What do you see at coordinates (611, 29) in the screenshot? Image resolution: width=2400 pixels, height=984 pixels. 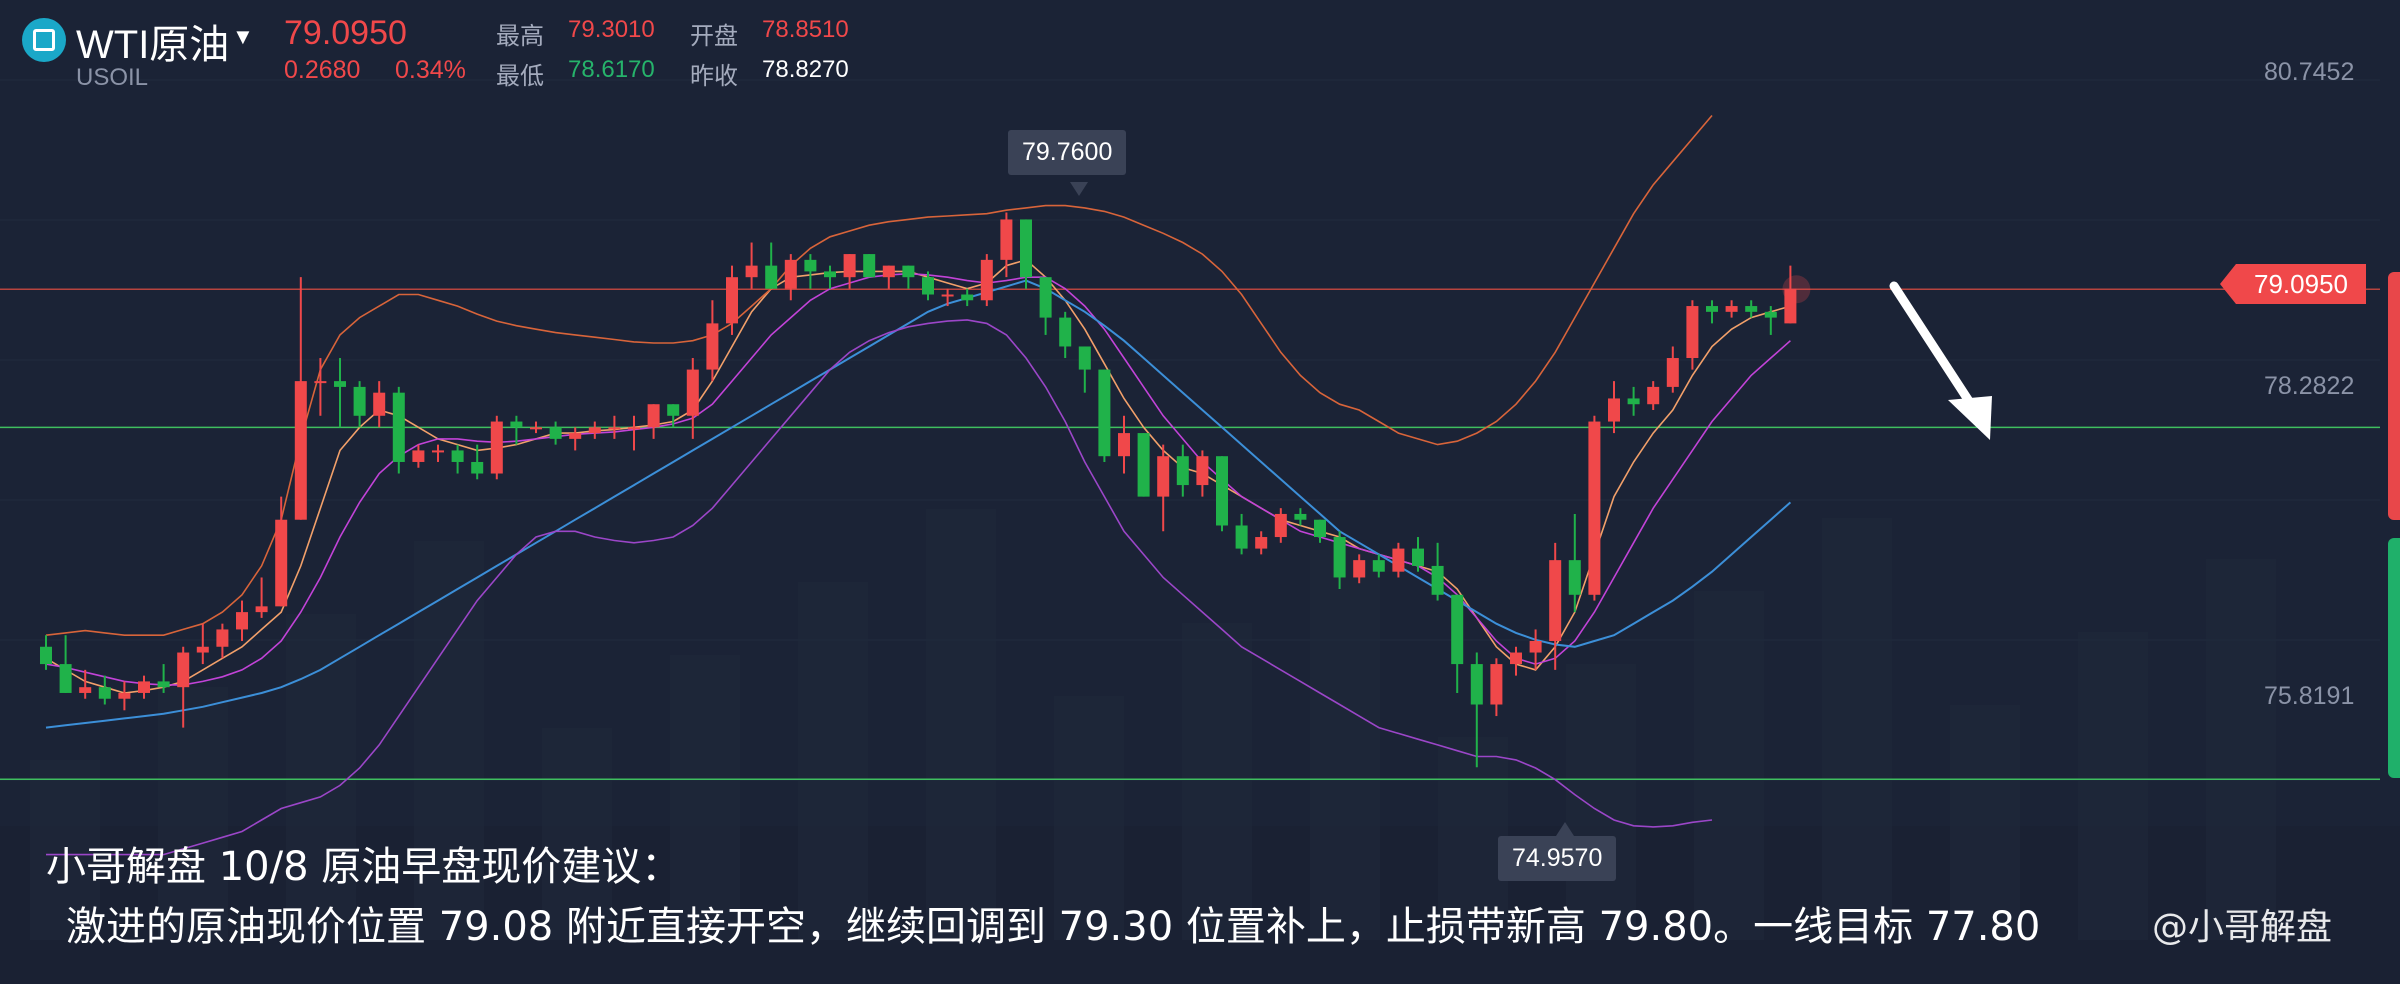 I see `high-value: 79.3010` at bounding box center [611, 29].